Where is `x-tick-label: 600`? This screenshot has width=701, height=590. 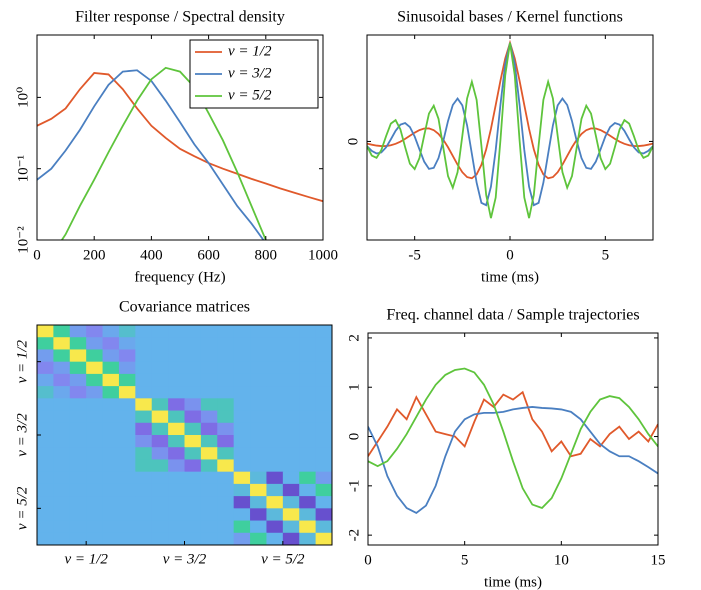
x-tick-label: 600 is located at coordinates (208, 255).